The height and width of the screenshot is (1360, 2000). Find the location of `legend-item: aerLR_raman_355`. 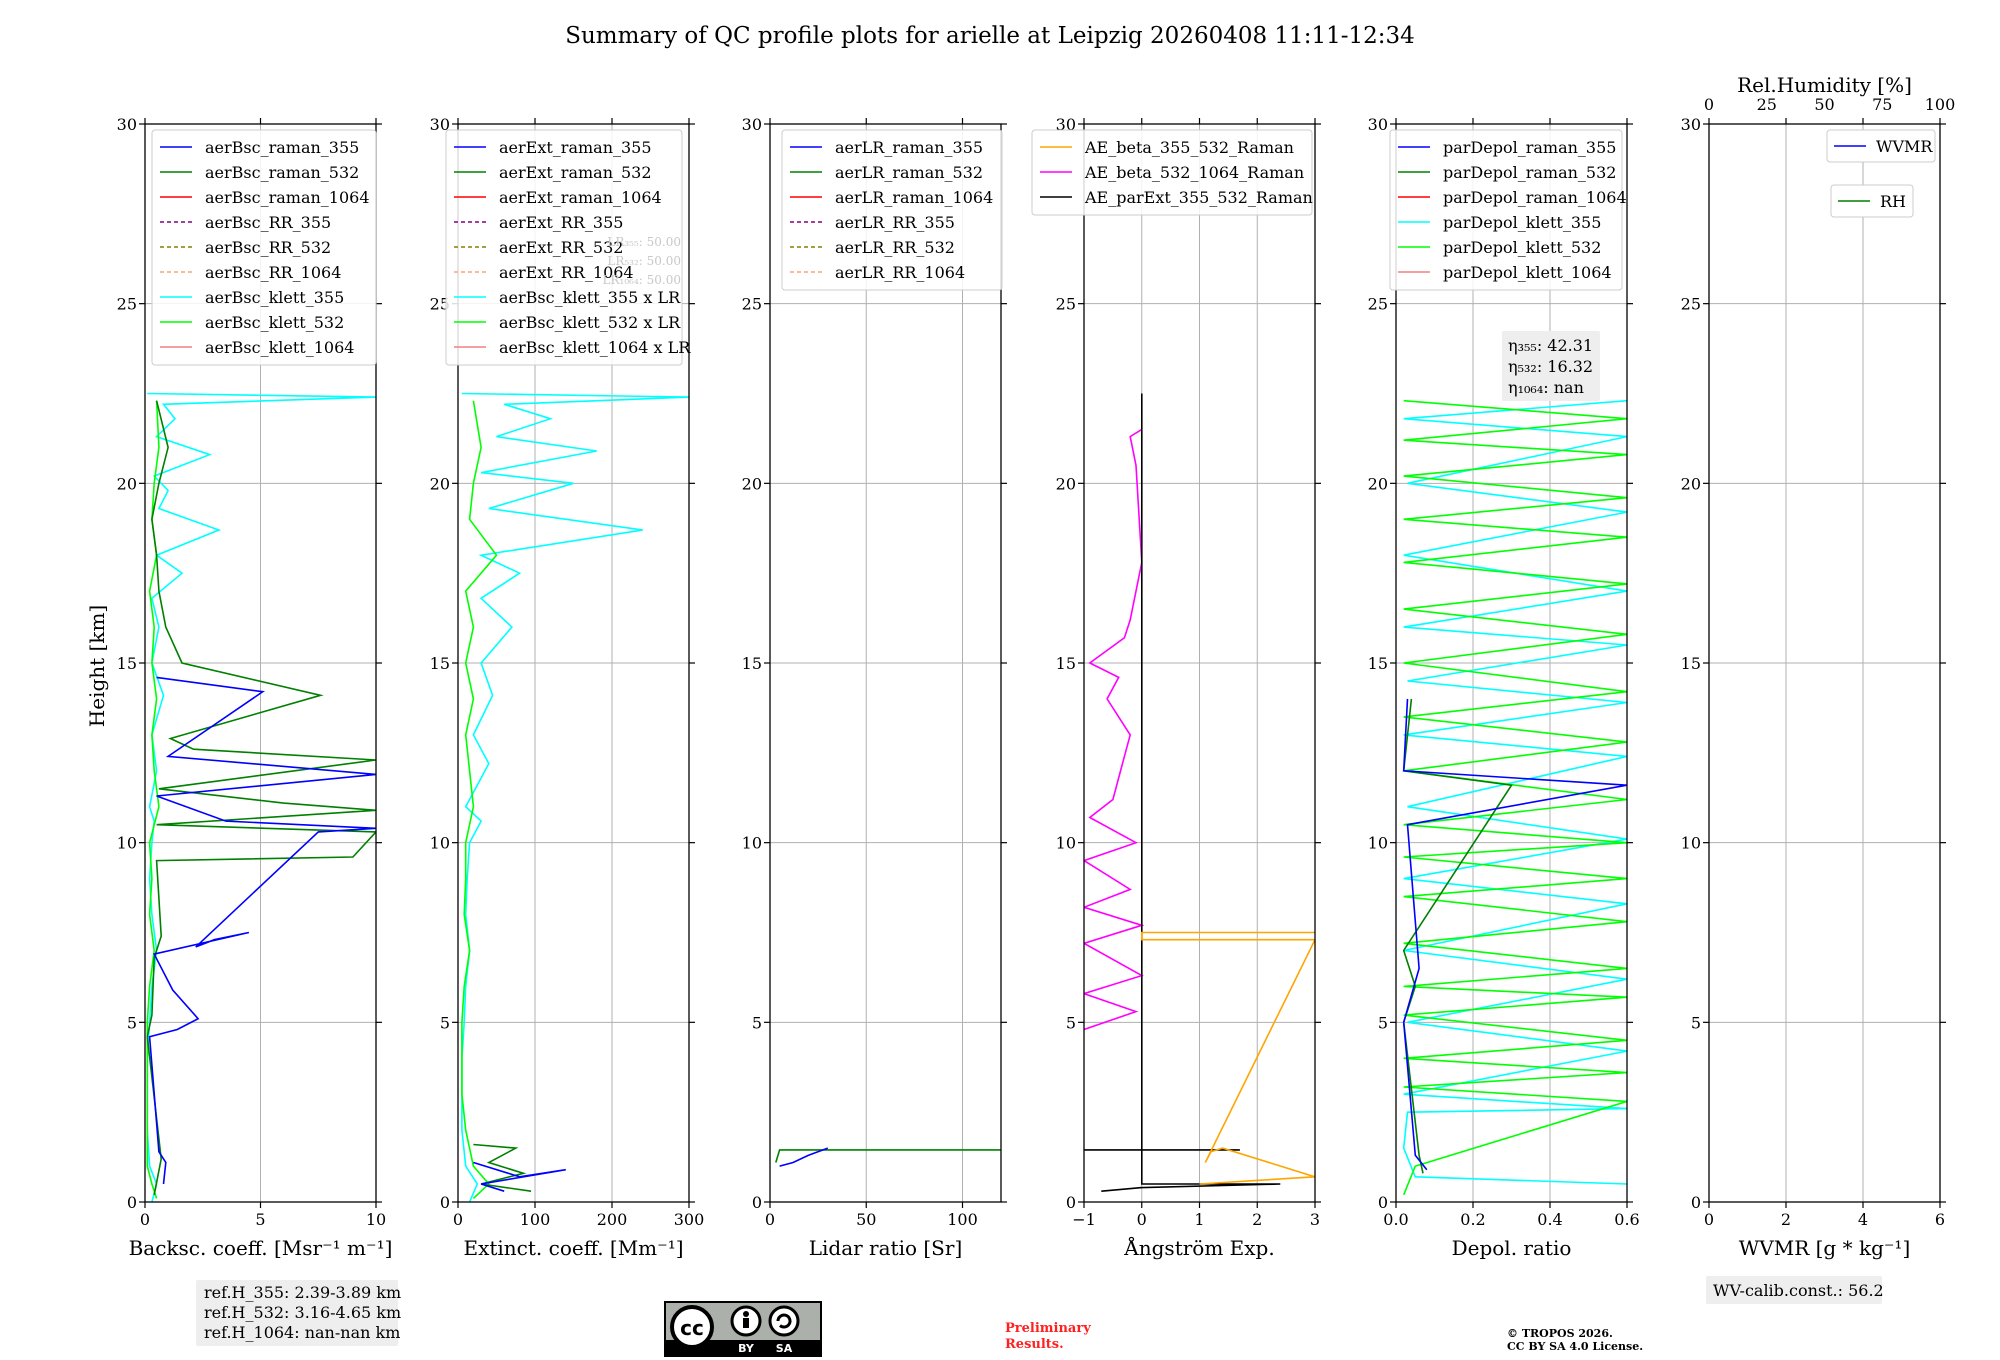

legend-item: aerLR_raman_355 is located at coordinates (909, 147).